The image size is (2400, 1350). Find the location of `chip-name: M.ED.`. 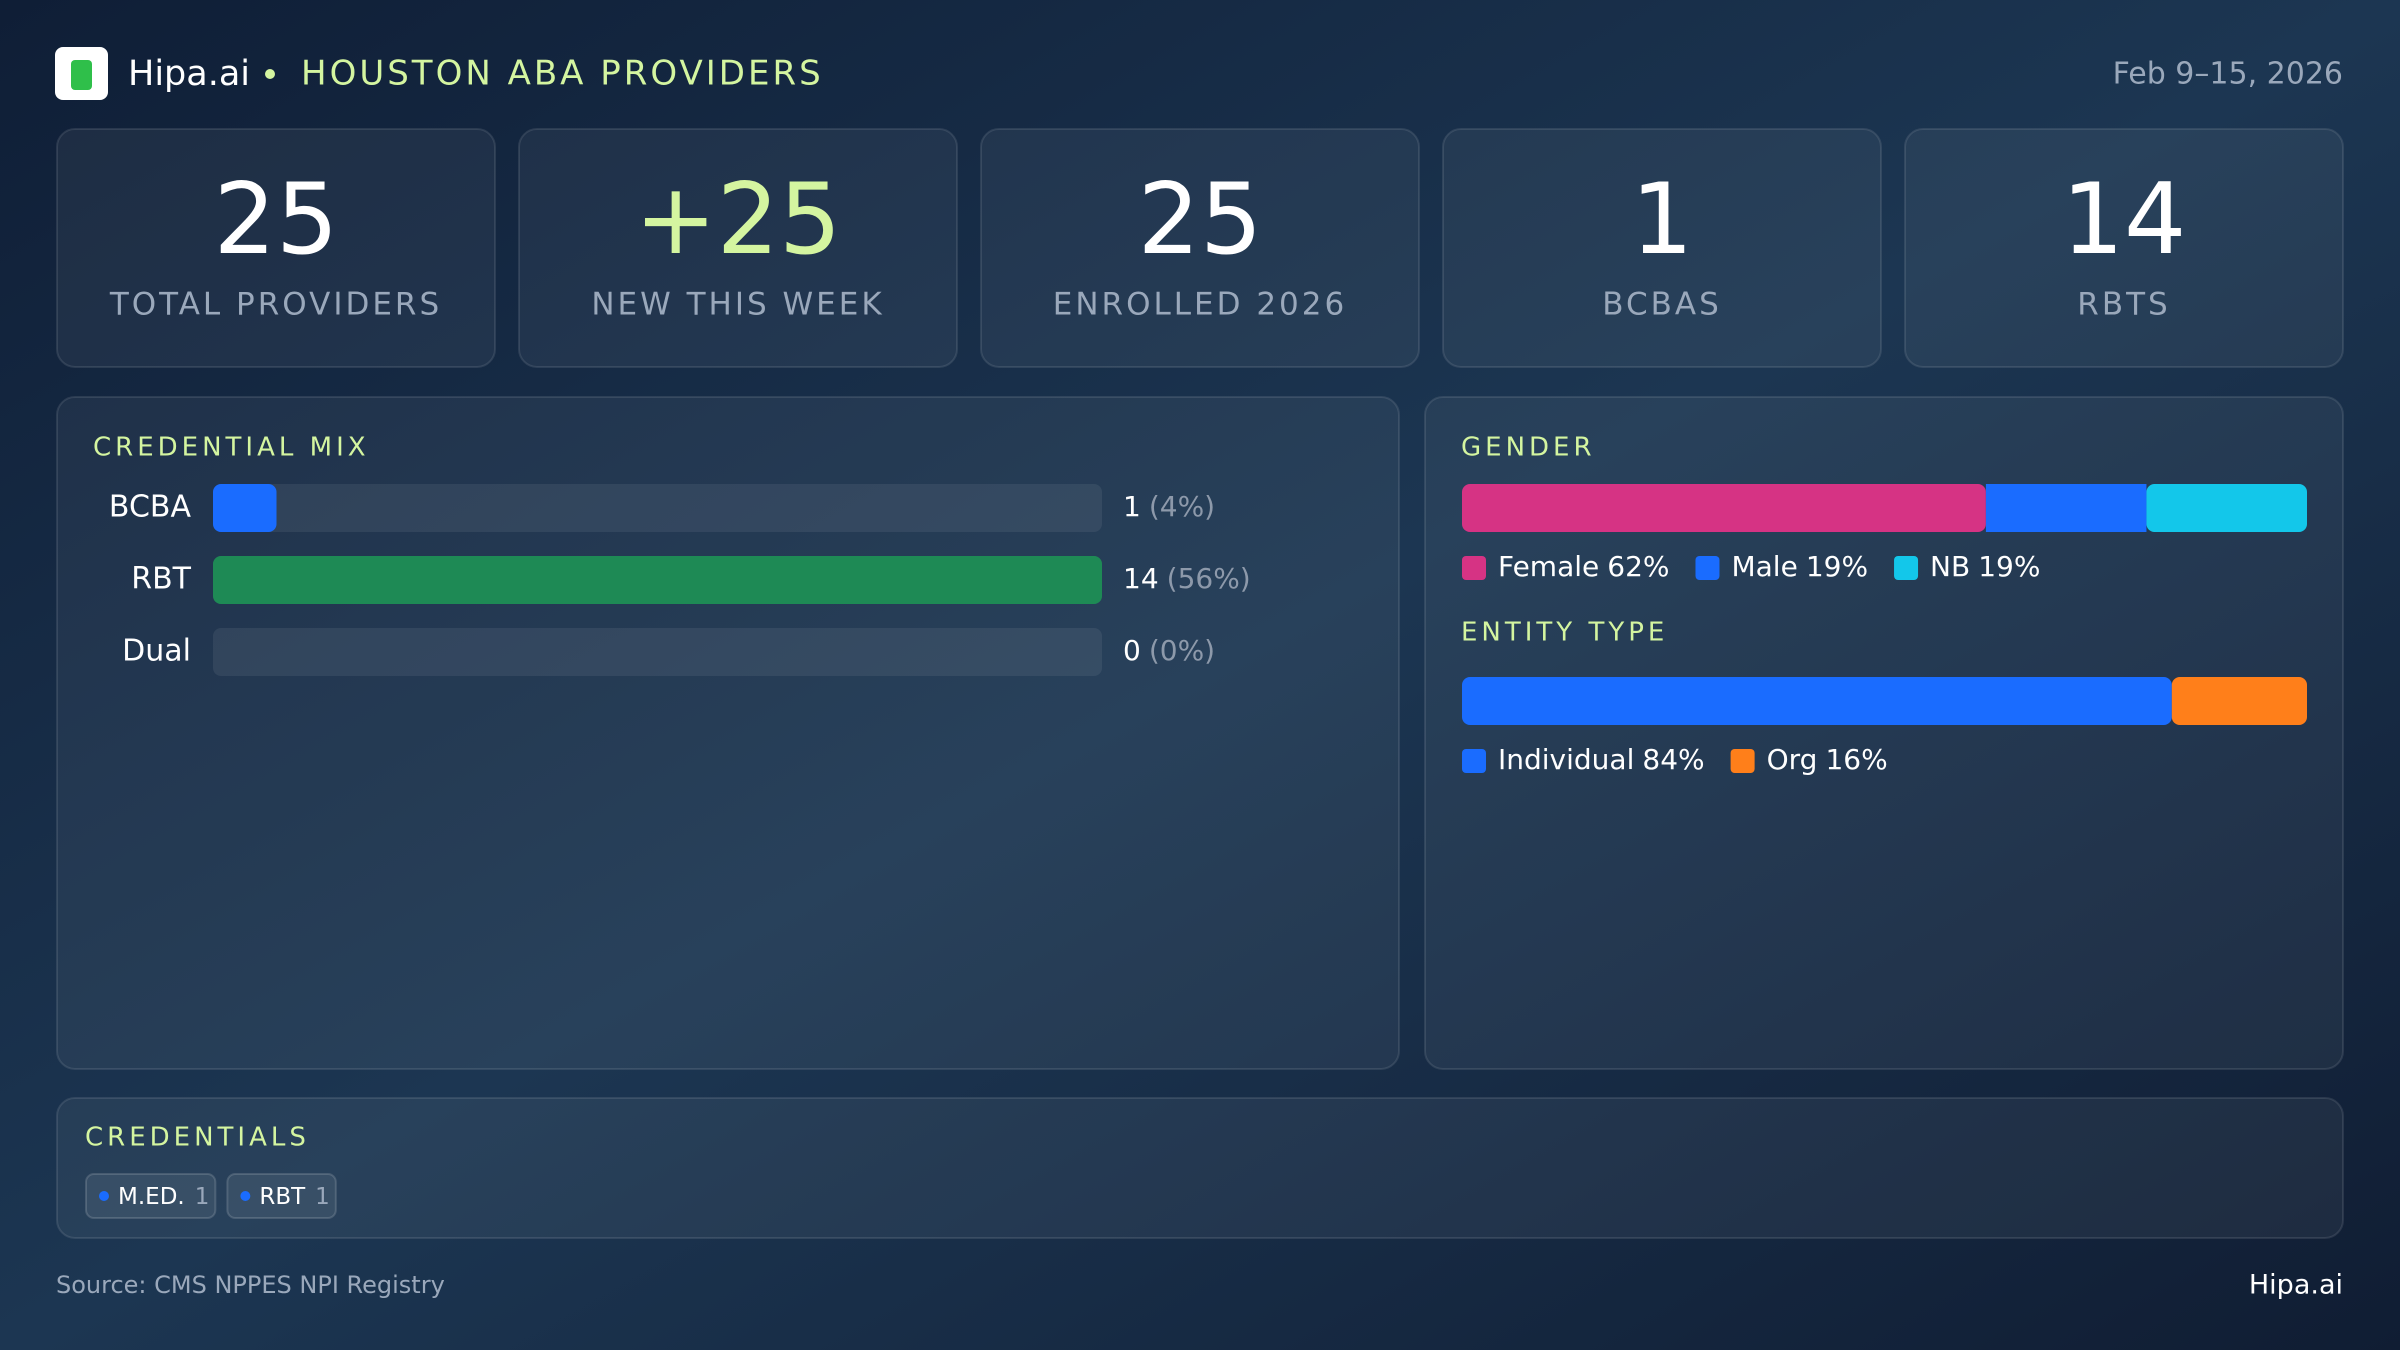

chip-name: M.ED. is located at coordinates (151, 1197).